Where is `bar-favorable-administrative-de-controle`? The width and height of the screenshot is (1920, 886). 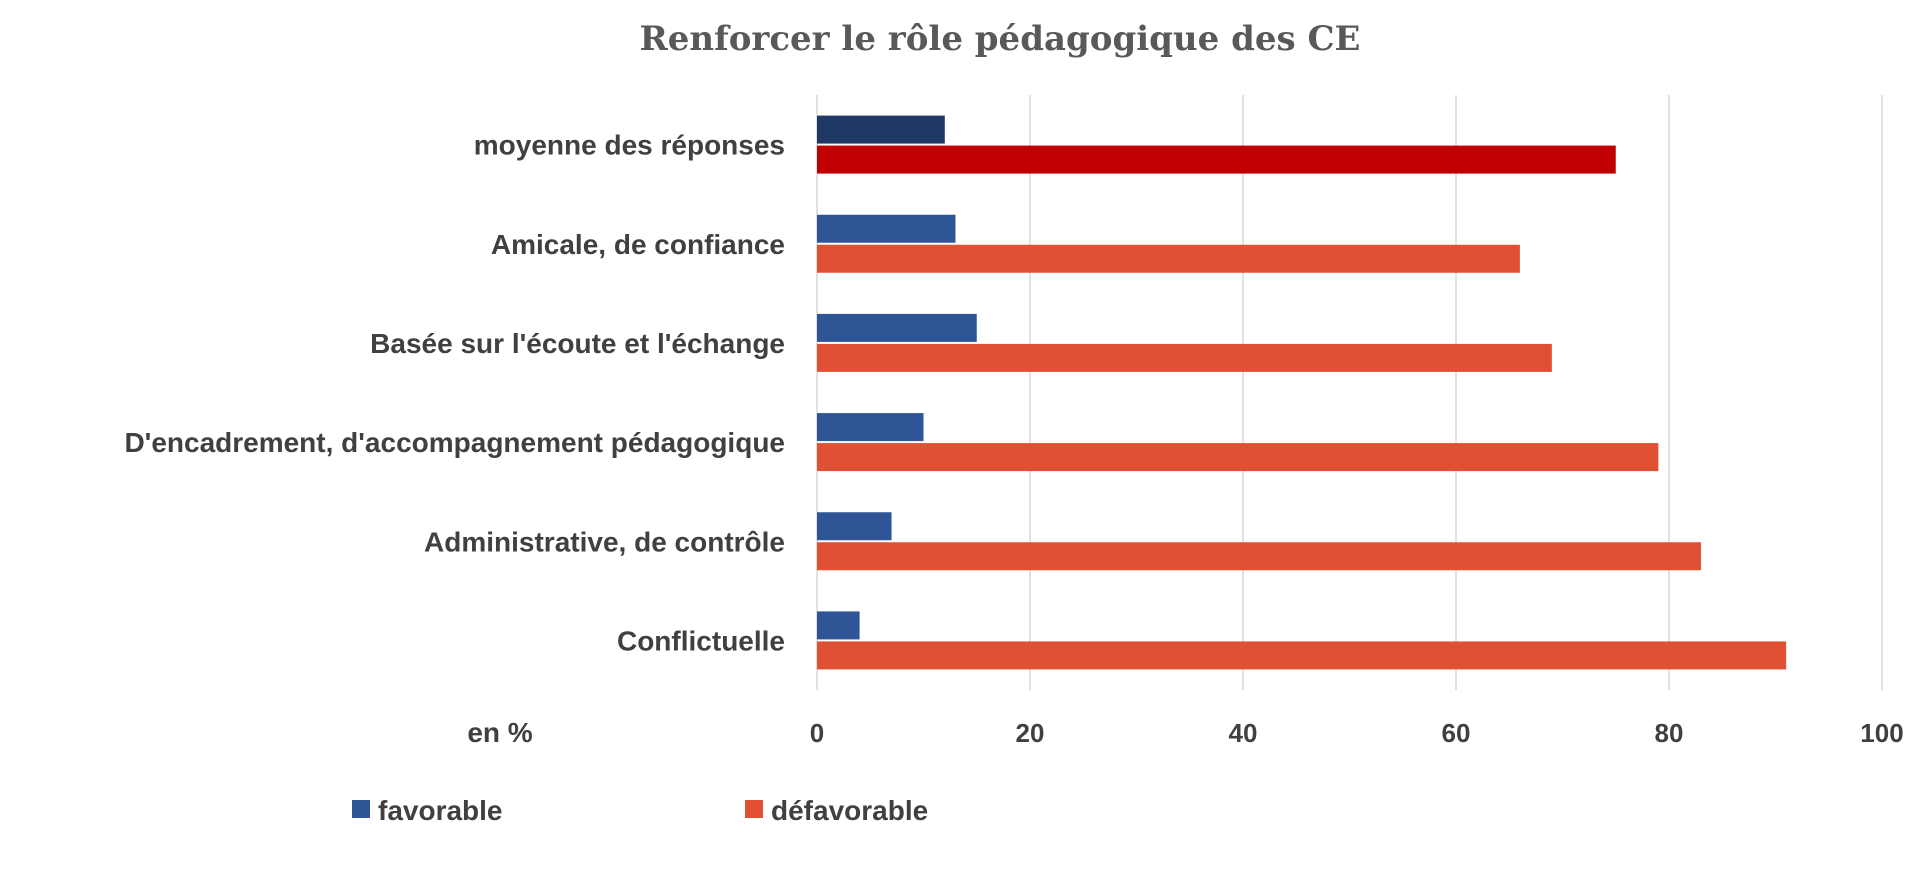
bar-favorable-administrative-de-controle is located at coordinates (854, 526).